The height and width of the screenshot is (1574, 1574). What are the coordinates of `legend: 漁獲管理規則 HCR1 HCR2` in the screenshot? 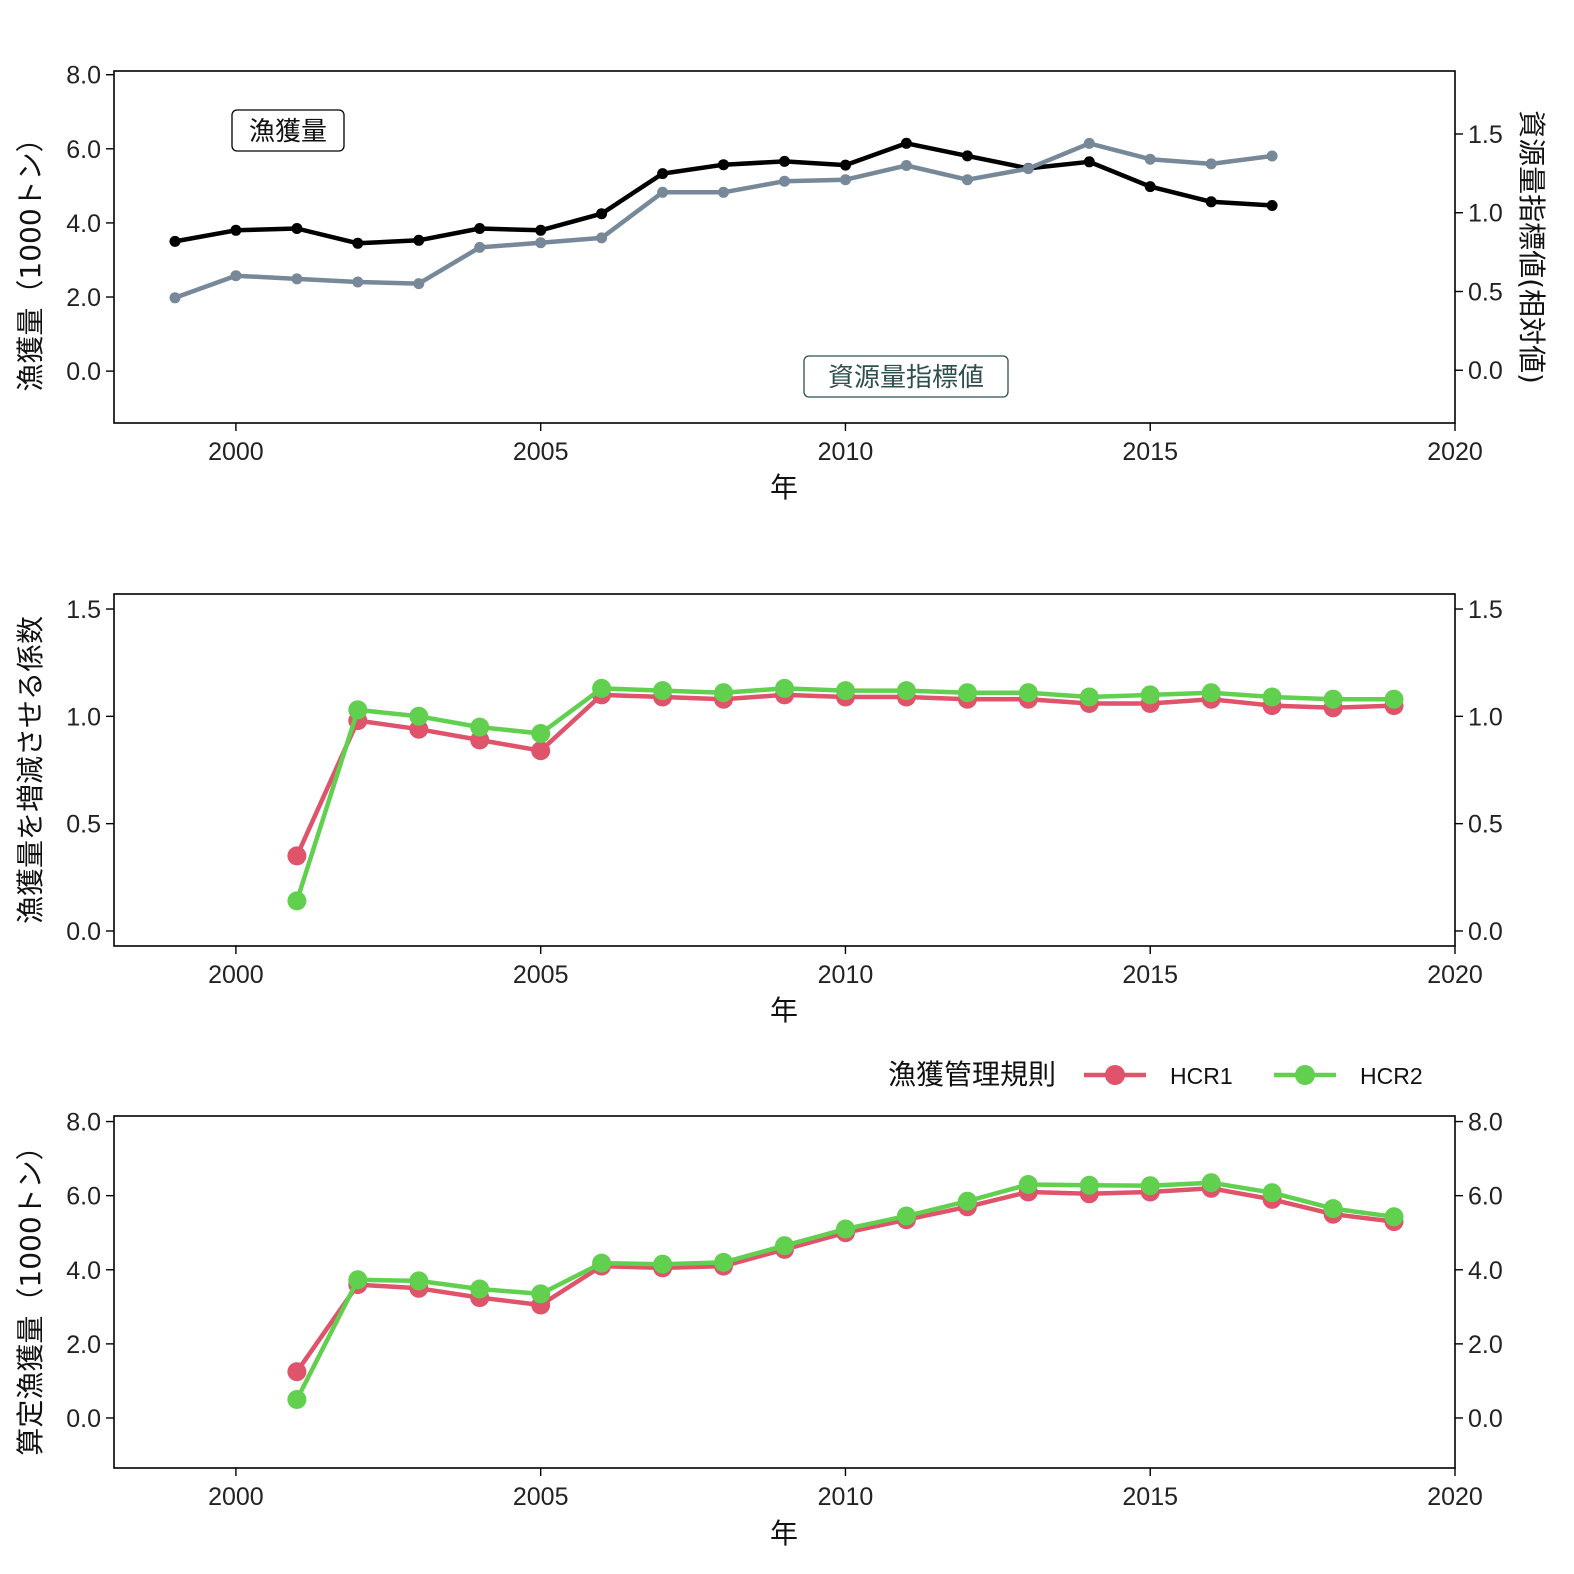 It's located at (1155, 1074).